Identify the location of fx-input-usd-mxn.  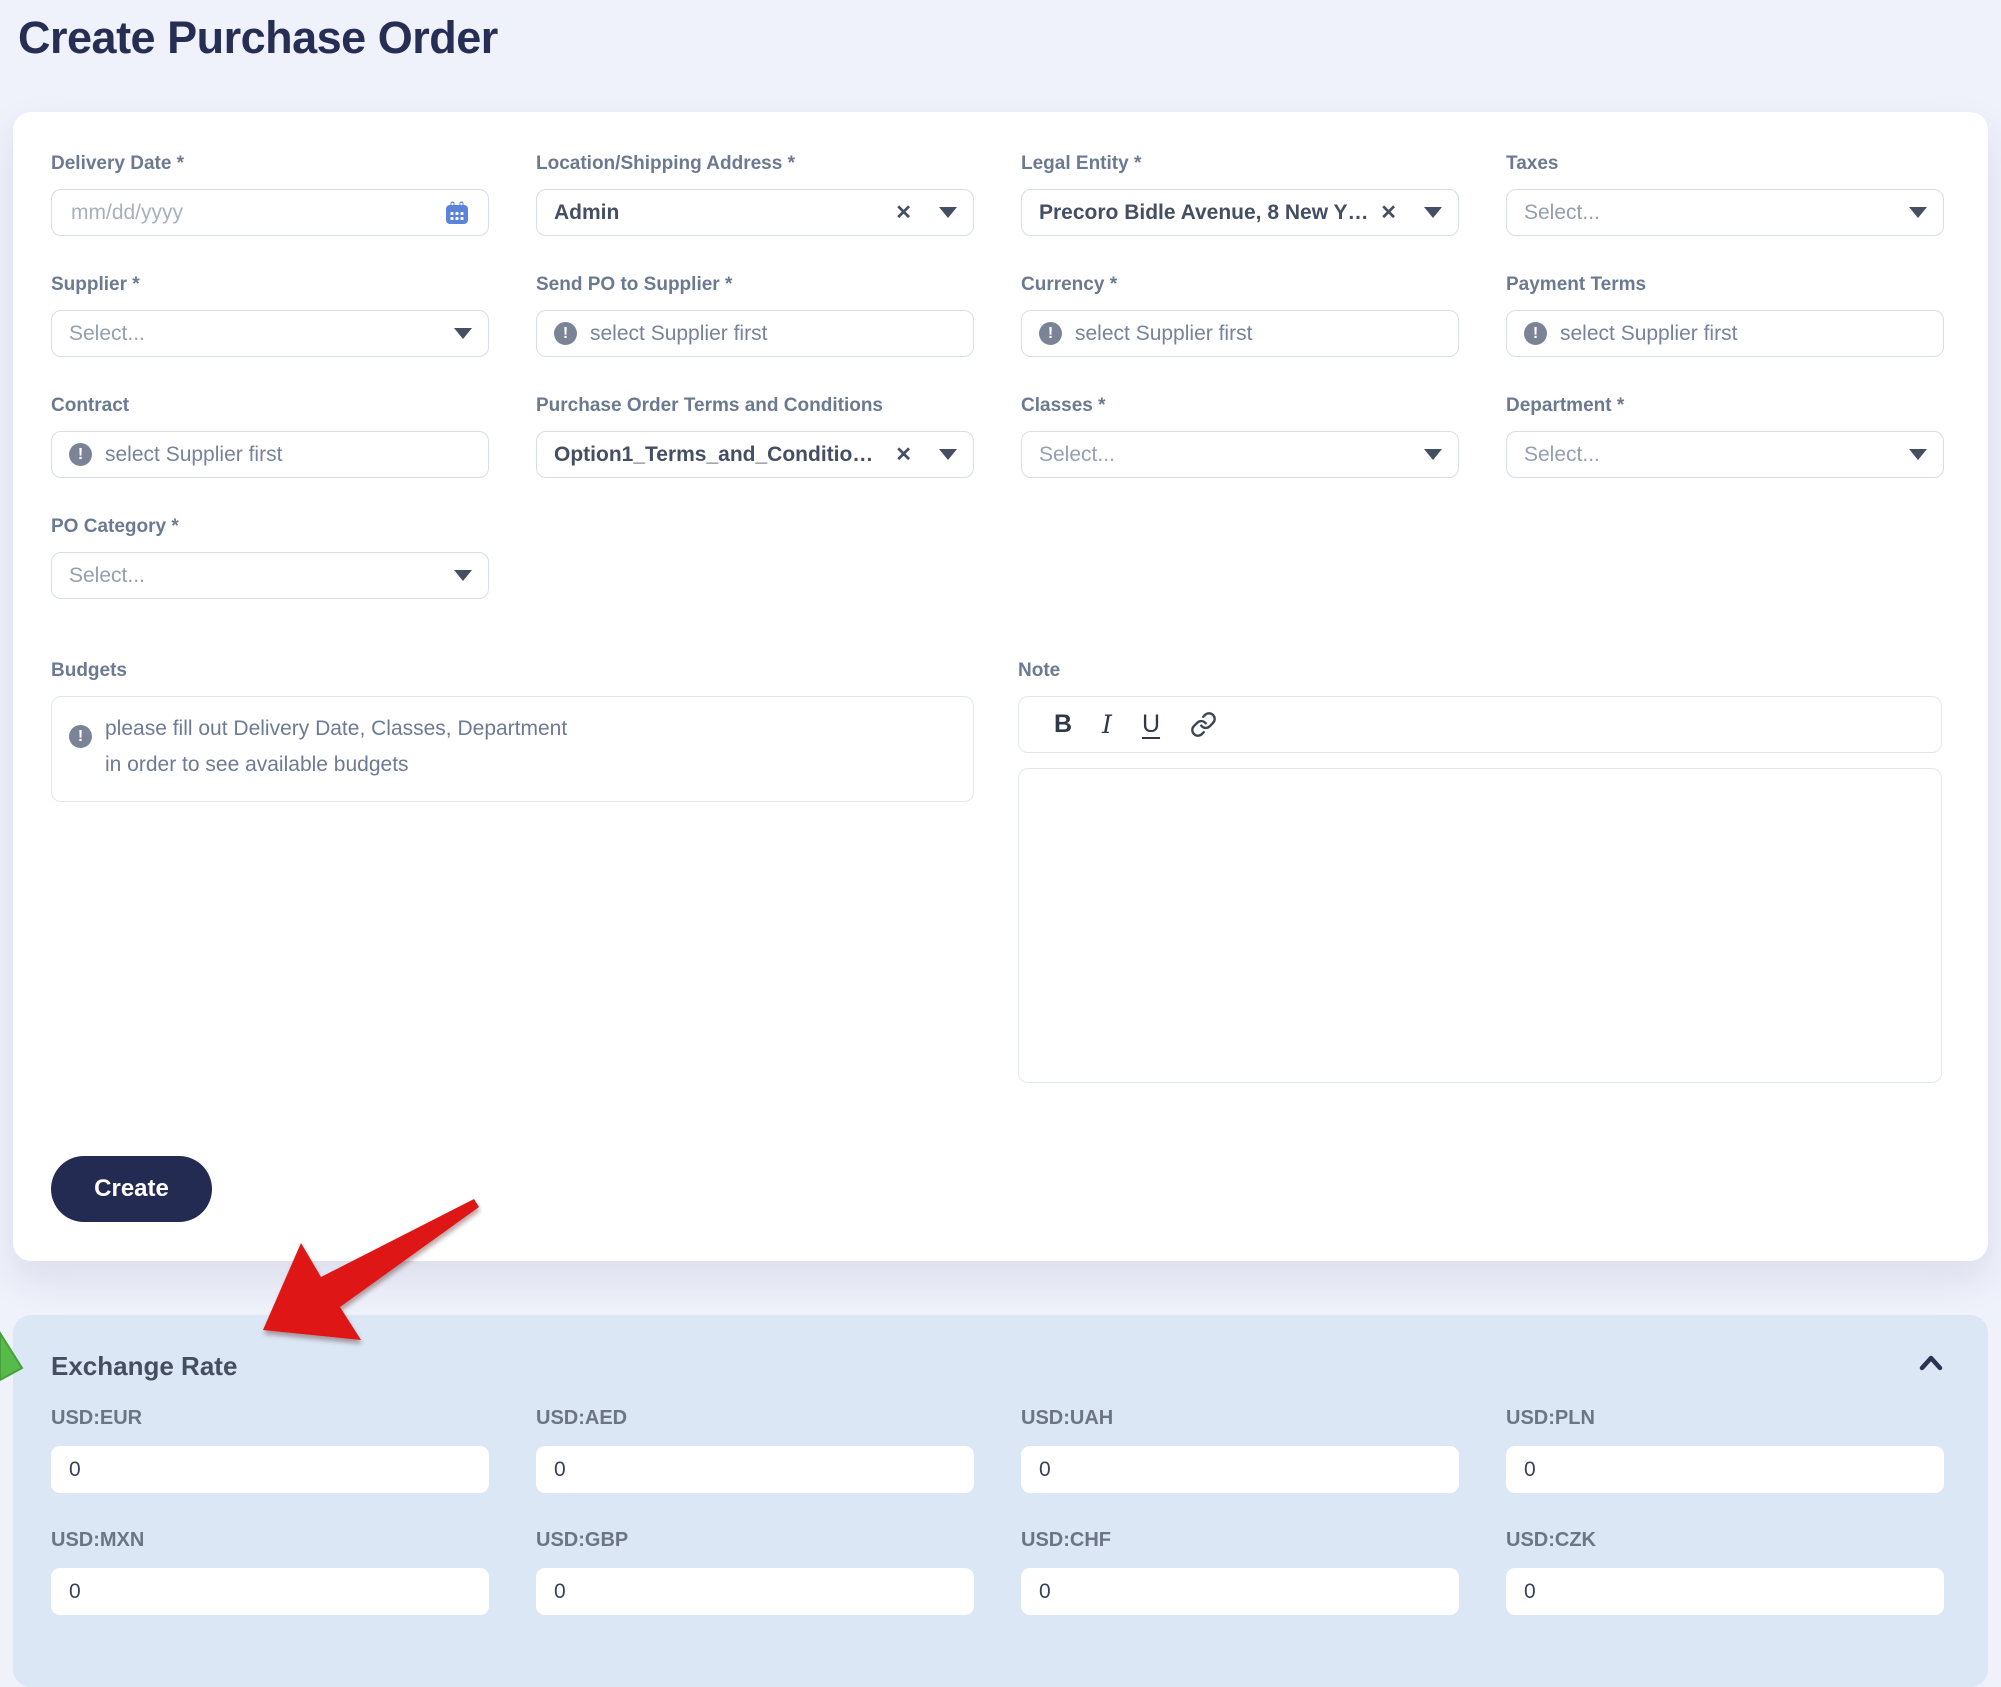
(270, 1591).